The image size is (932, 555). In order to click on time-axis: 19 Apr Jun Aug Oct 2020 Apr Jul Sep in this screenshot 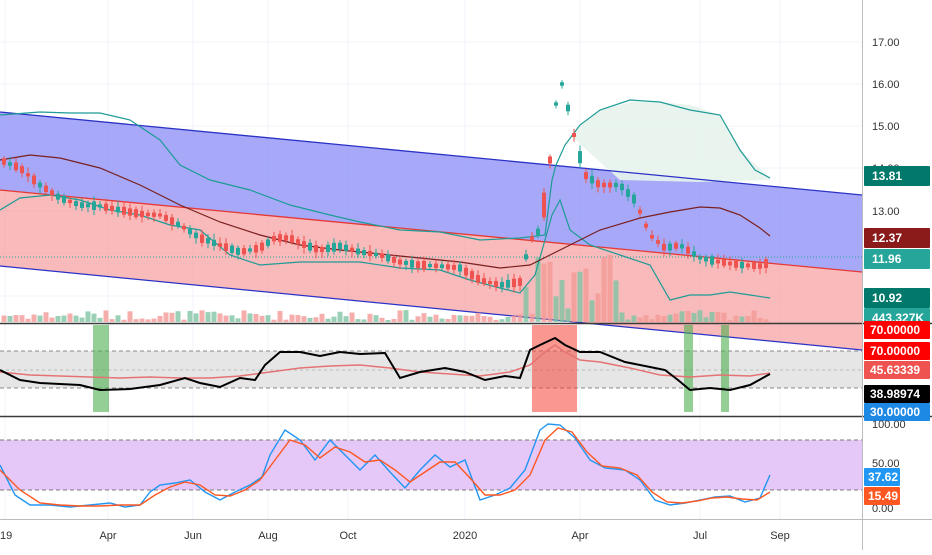, I will do `click(395, 536)`.